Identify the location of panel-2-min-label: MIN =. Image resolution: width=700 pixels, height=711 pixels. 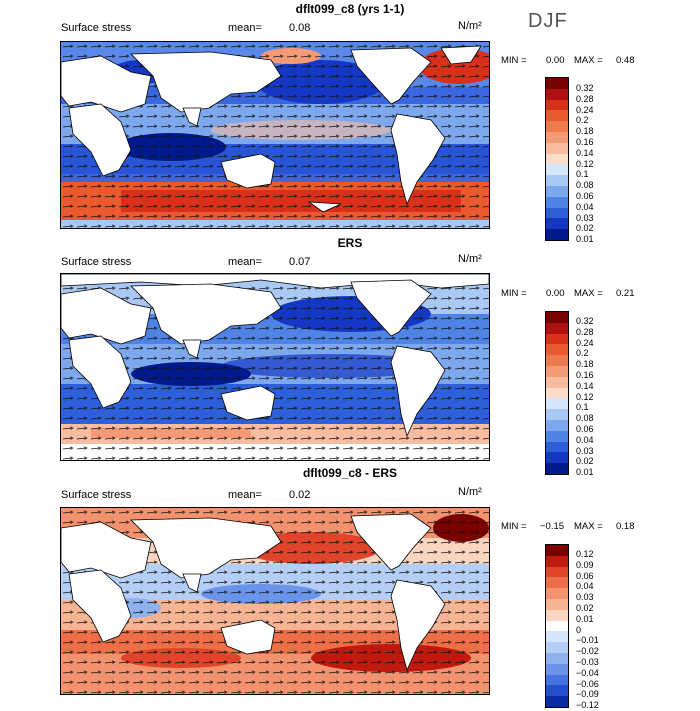
(514, 293).